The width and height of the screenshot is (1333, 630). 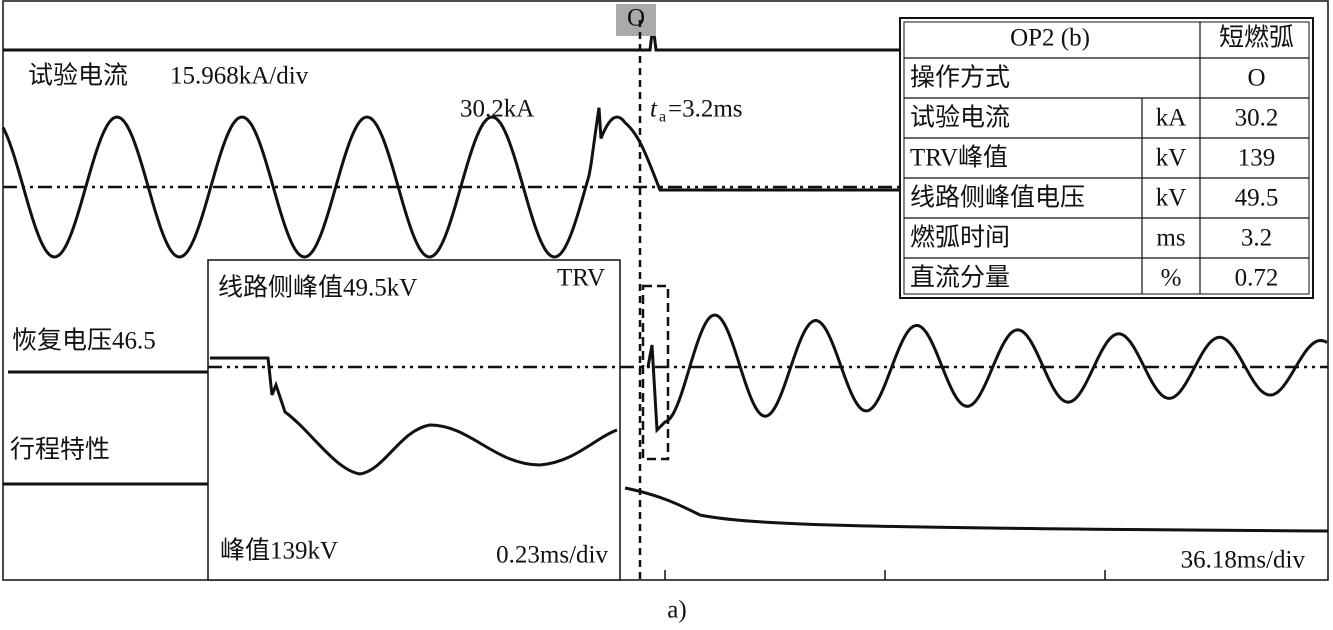 What do you see at coordinates (581, 278) in the screenshot?
I see `inset-title: TRV` at bounding box center [581, 278].